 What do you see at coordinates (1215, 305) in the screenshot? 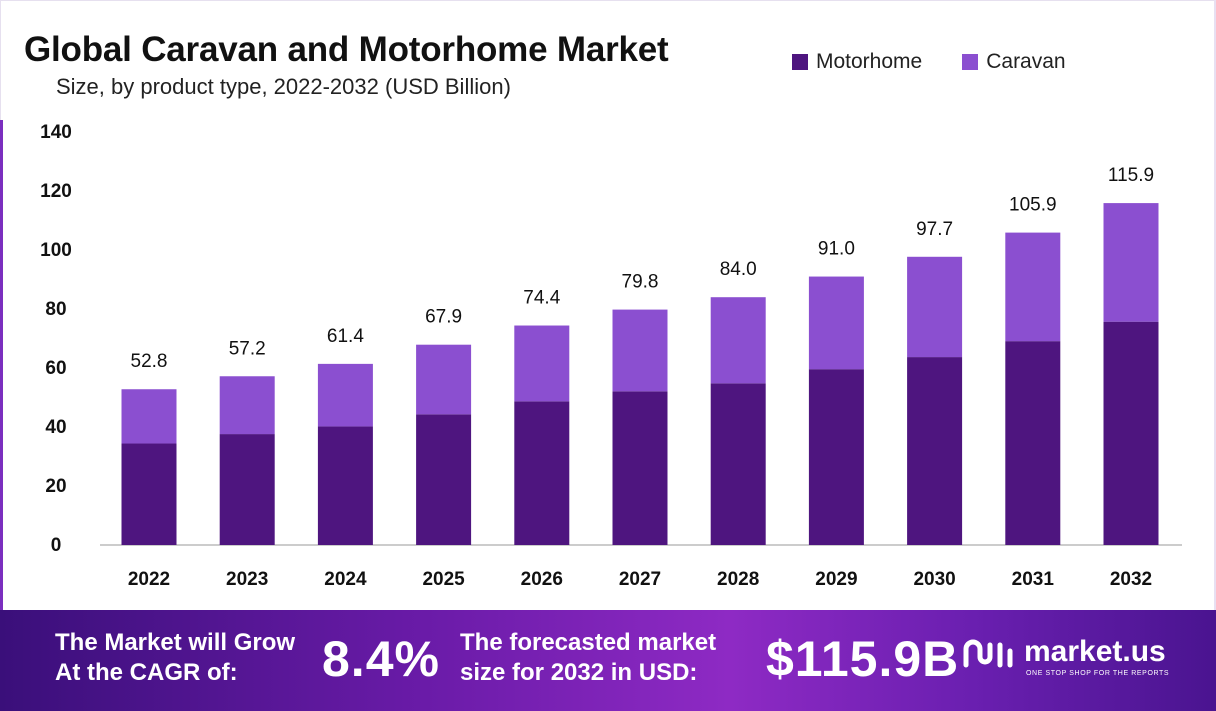
I see `right-accent-bar` at bounding box center [1215, 305].